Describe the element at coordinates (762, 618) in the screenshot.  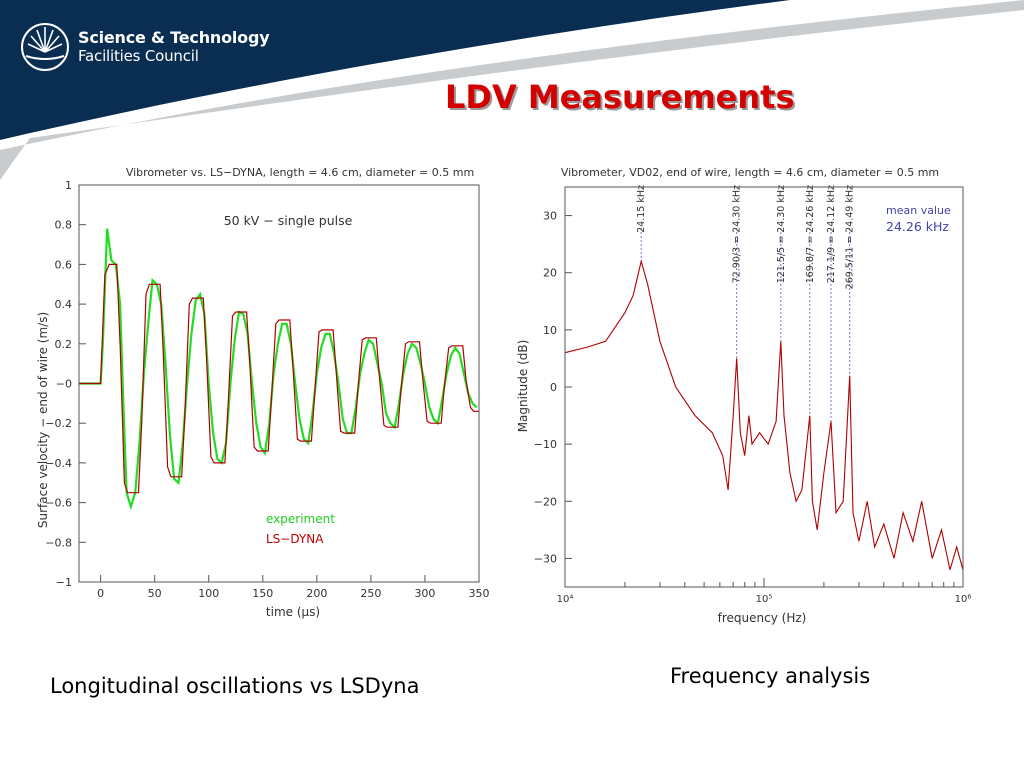
I see `chart-right-xlabel: frequency (Hz)` at that location.